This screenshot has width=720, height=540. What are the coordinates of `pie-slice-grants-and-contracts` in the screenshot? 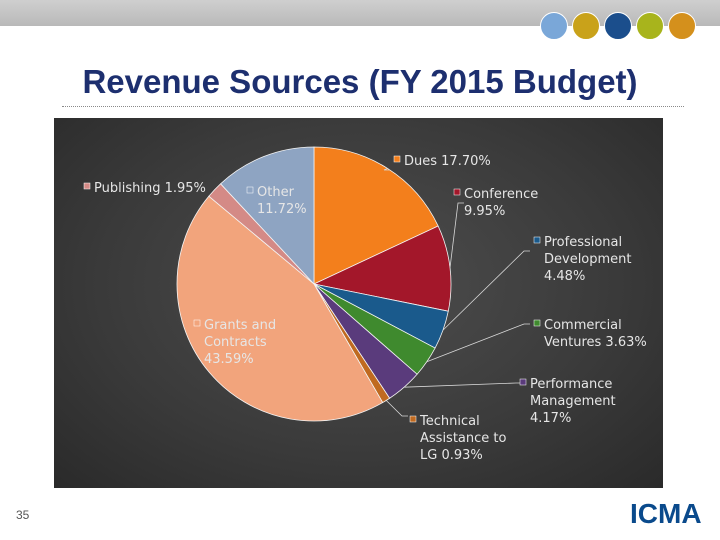 It's located at (280, 308).